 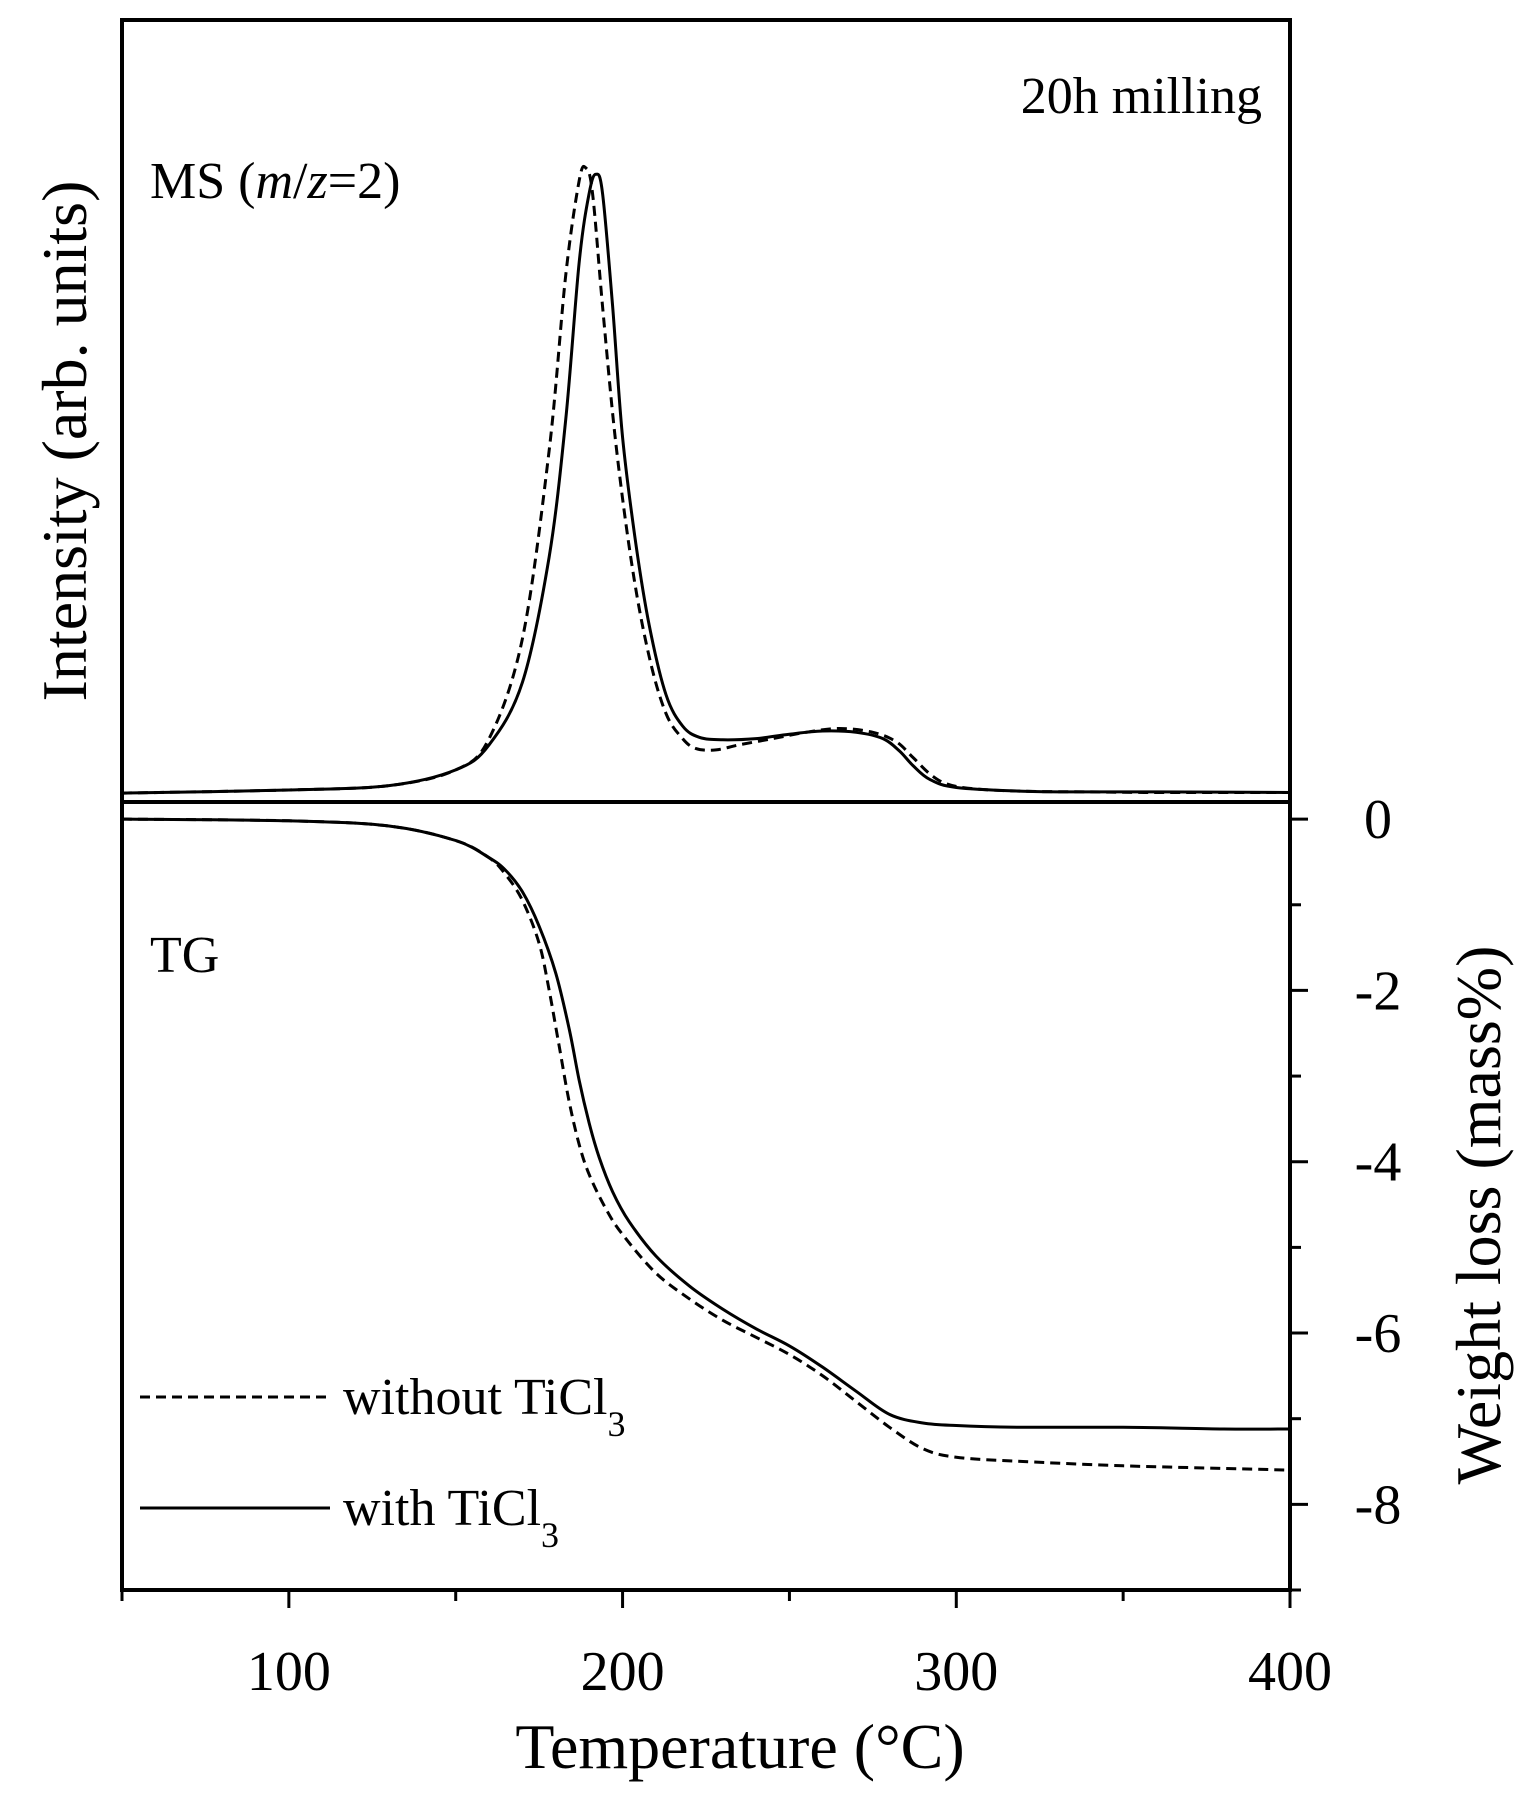 I want to click on x-tick-label-300: 300, so click(x=956, y=1672).